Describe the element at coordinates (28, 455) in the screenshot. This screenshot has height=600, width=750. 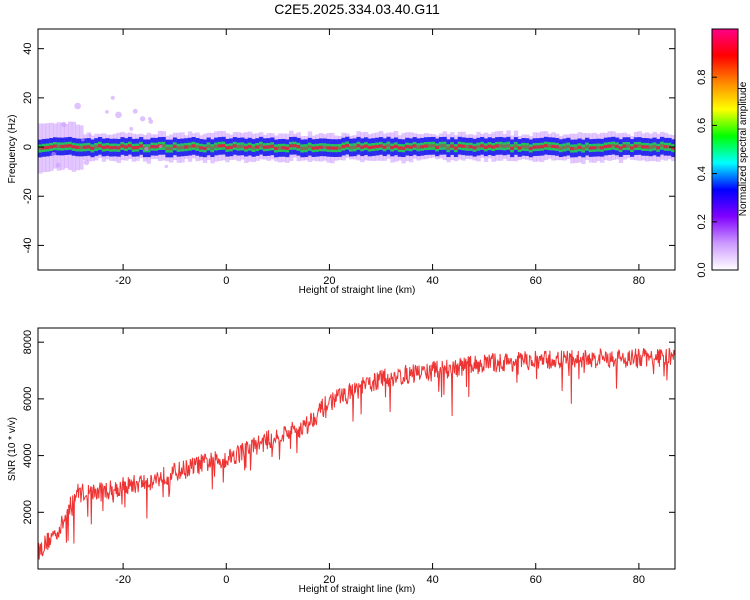
I see `y-tick-label: 4000` at that location.